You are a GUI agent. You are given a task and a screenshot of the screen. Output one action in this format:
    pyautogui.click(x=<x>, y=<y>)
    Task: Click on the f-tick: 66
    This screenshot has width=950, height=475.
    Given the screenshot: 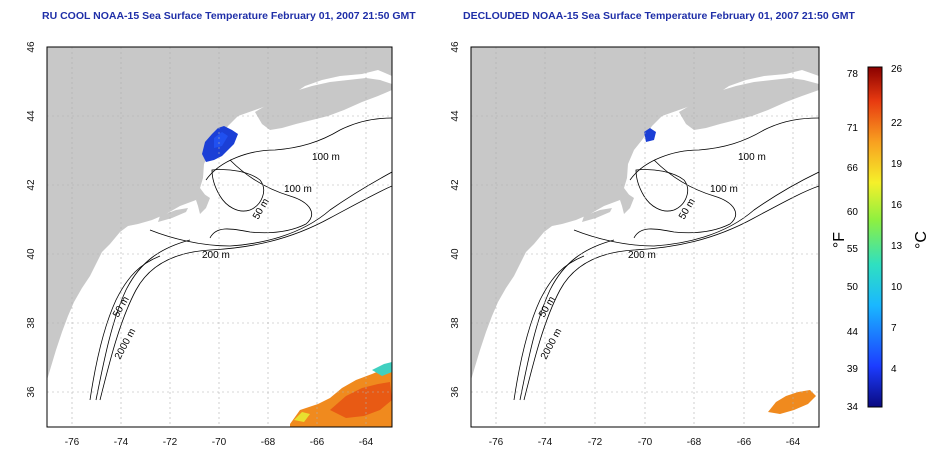 What is the action you would take?
    pyautogui.click(x=853, y=168)
    